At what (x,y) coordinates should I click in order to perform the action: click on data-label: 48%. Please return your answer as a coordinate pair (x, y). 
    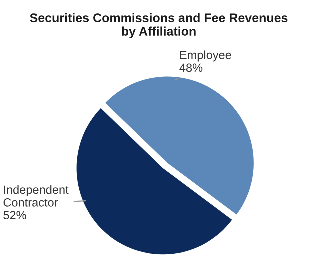
    Looking at the image, I should click on (191, 68).